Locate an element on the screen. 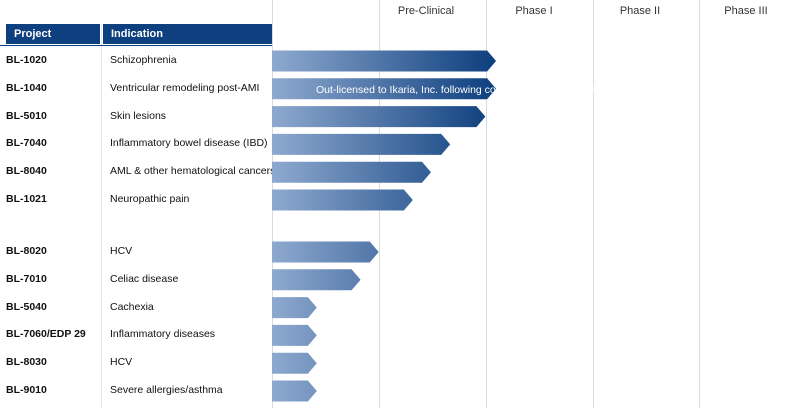 Image resolution: width=799 pixels, height=414 pixels. project-id: BL-7060/EDP 29 is located at coordinates (46, 334).